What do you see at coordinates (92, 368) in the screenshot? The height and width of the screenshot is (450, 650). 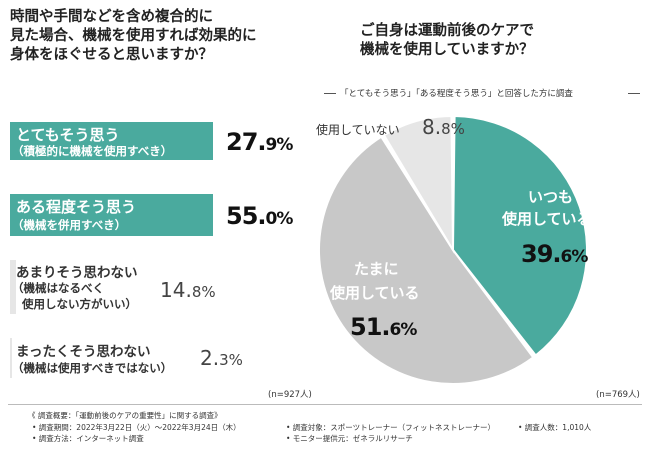 I see `bar-sublabel-mattaku: （機械は使用すべきではない）` at bounding box center [92, 368].